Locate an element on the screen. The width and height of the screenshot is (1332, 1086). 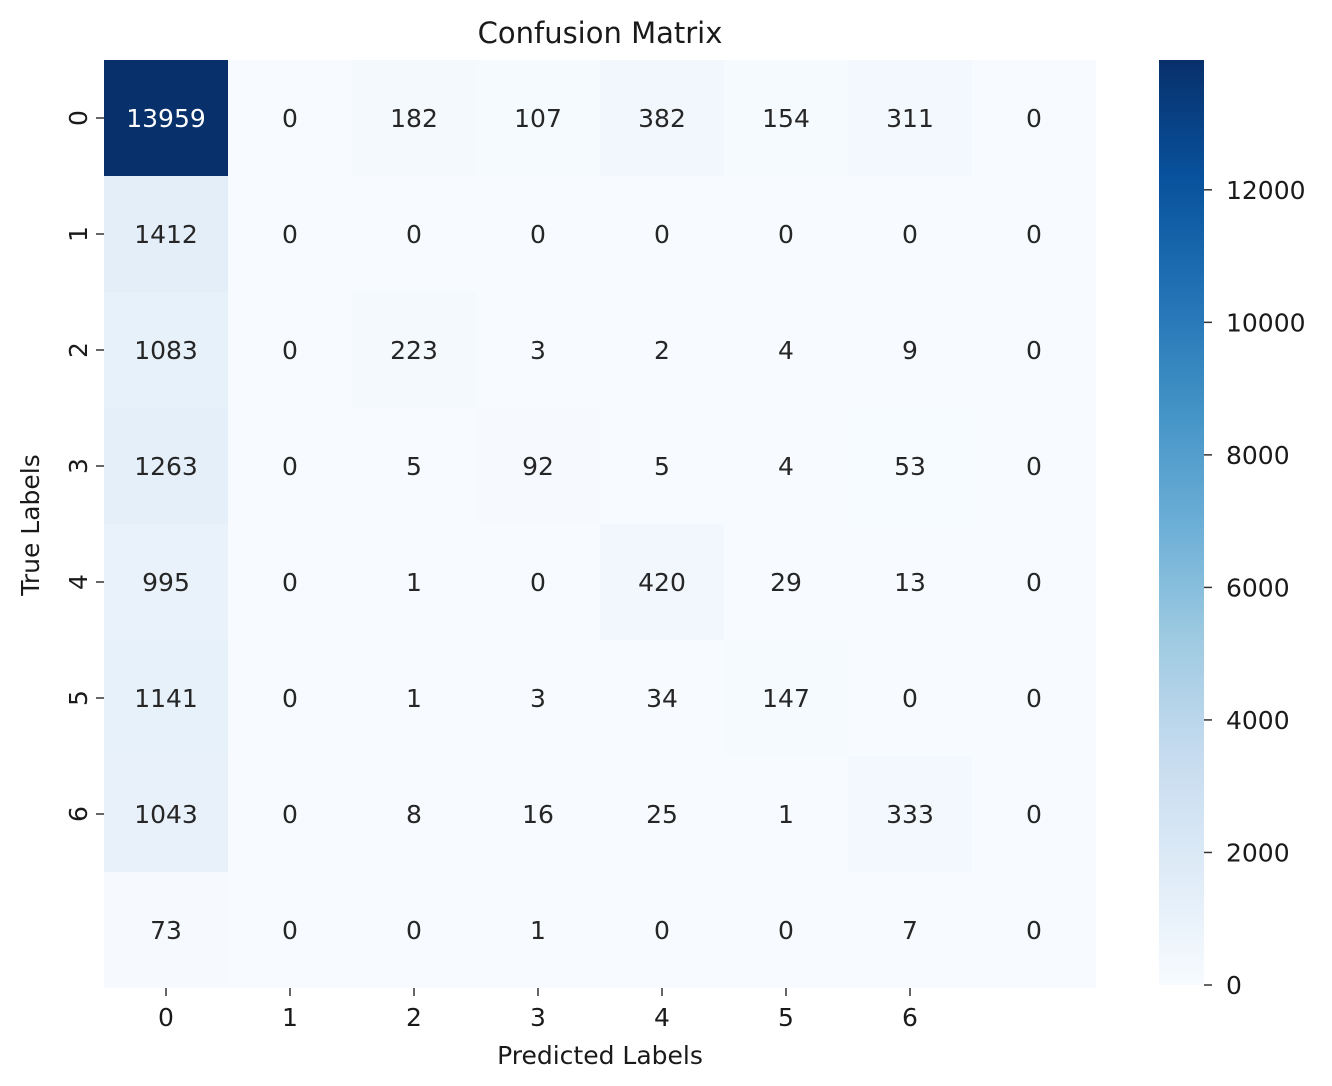
colorbar-tick-label: 6000 is located at coordinates (1258, 587).